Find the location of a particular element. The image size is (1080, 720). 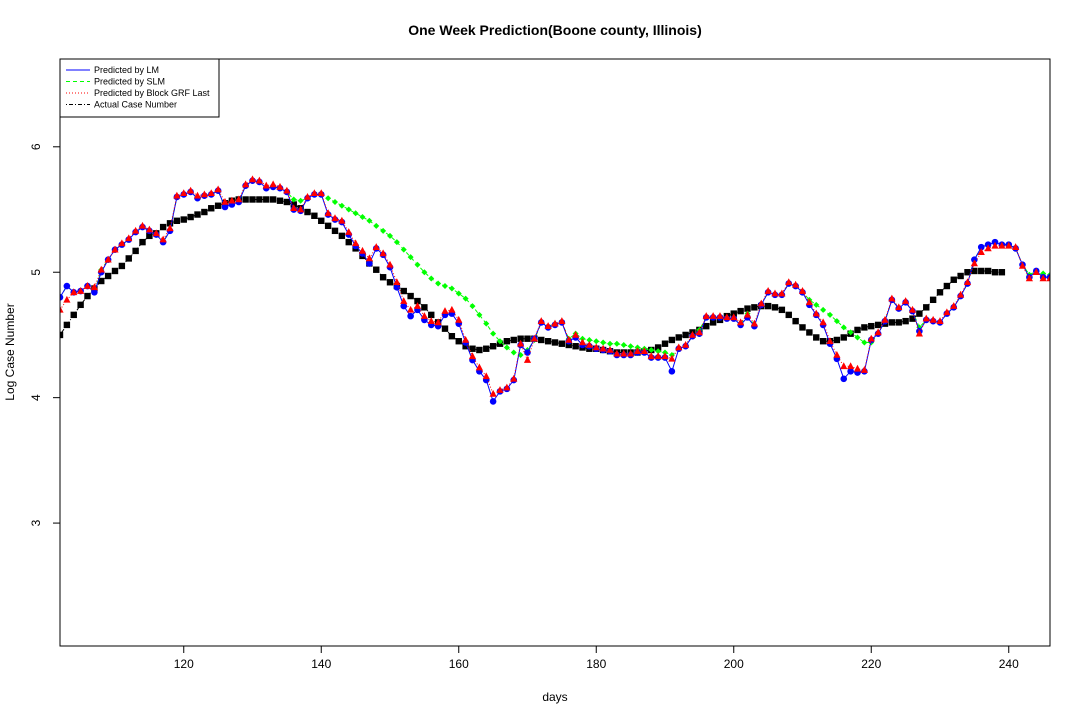

legend-entry-label: Actual Case Number is located at coordinates (135, 105).